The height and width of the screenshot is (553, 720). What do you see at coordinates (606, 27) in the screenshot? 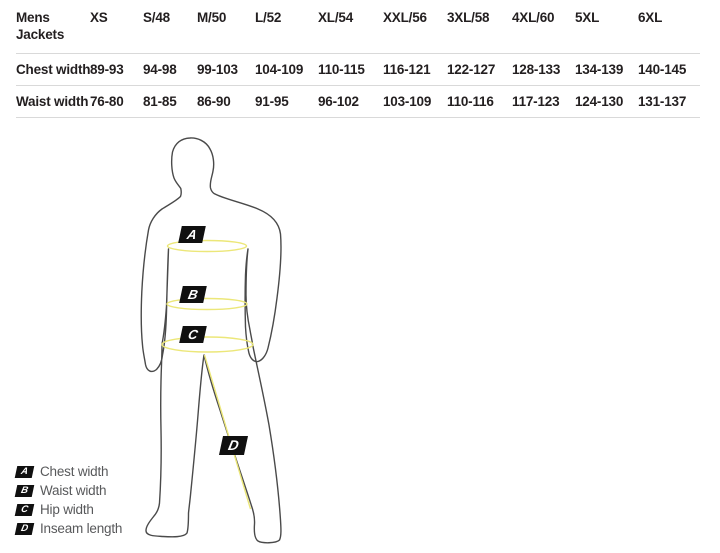
I see `size-col-5xl: 5XL` at bounding box center [606, 27].